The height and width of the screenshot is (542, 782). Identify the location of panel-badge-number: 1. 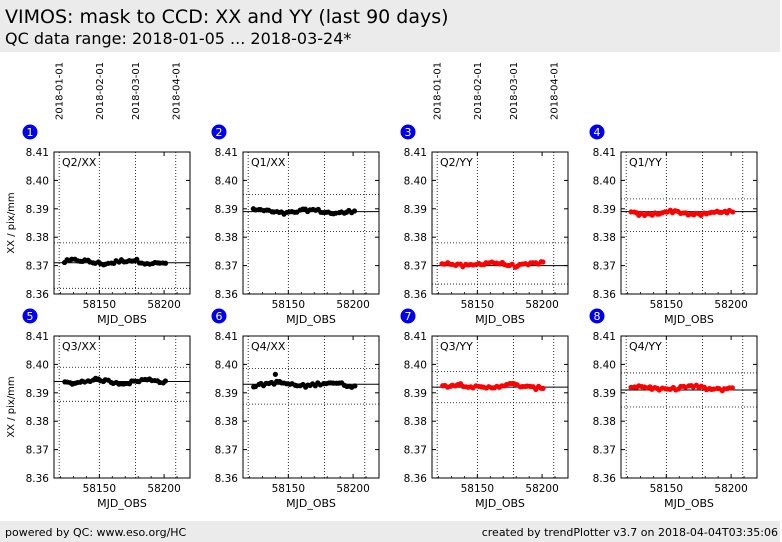
(30, 132).